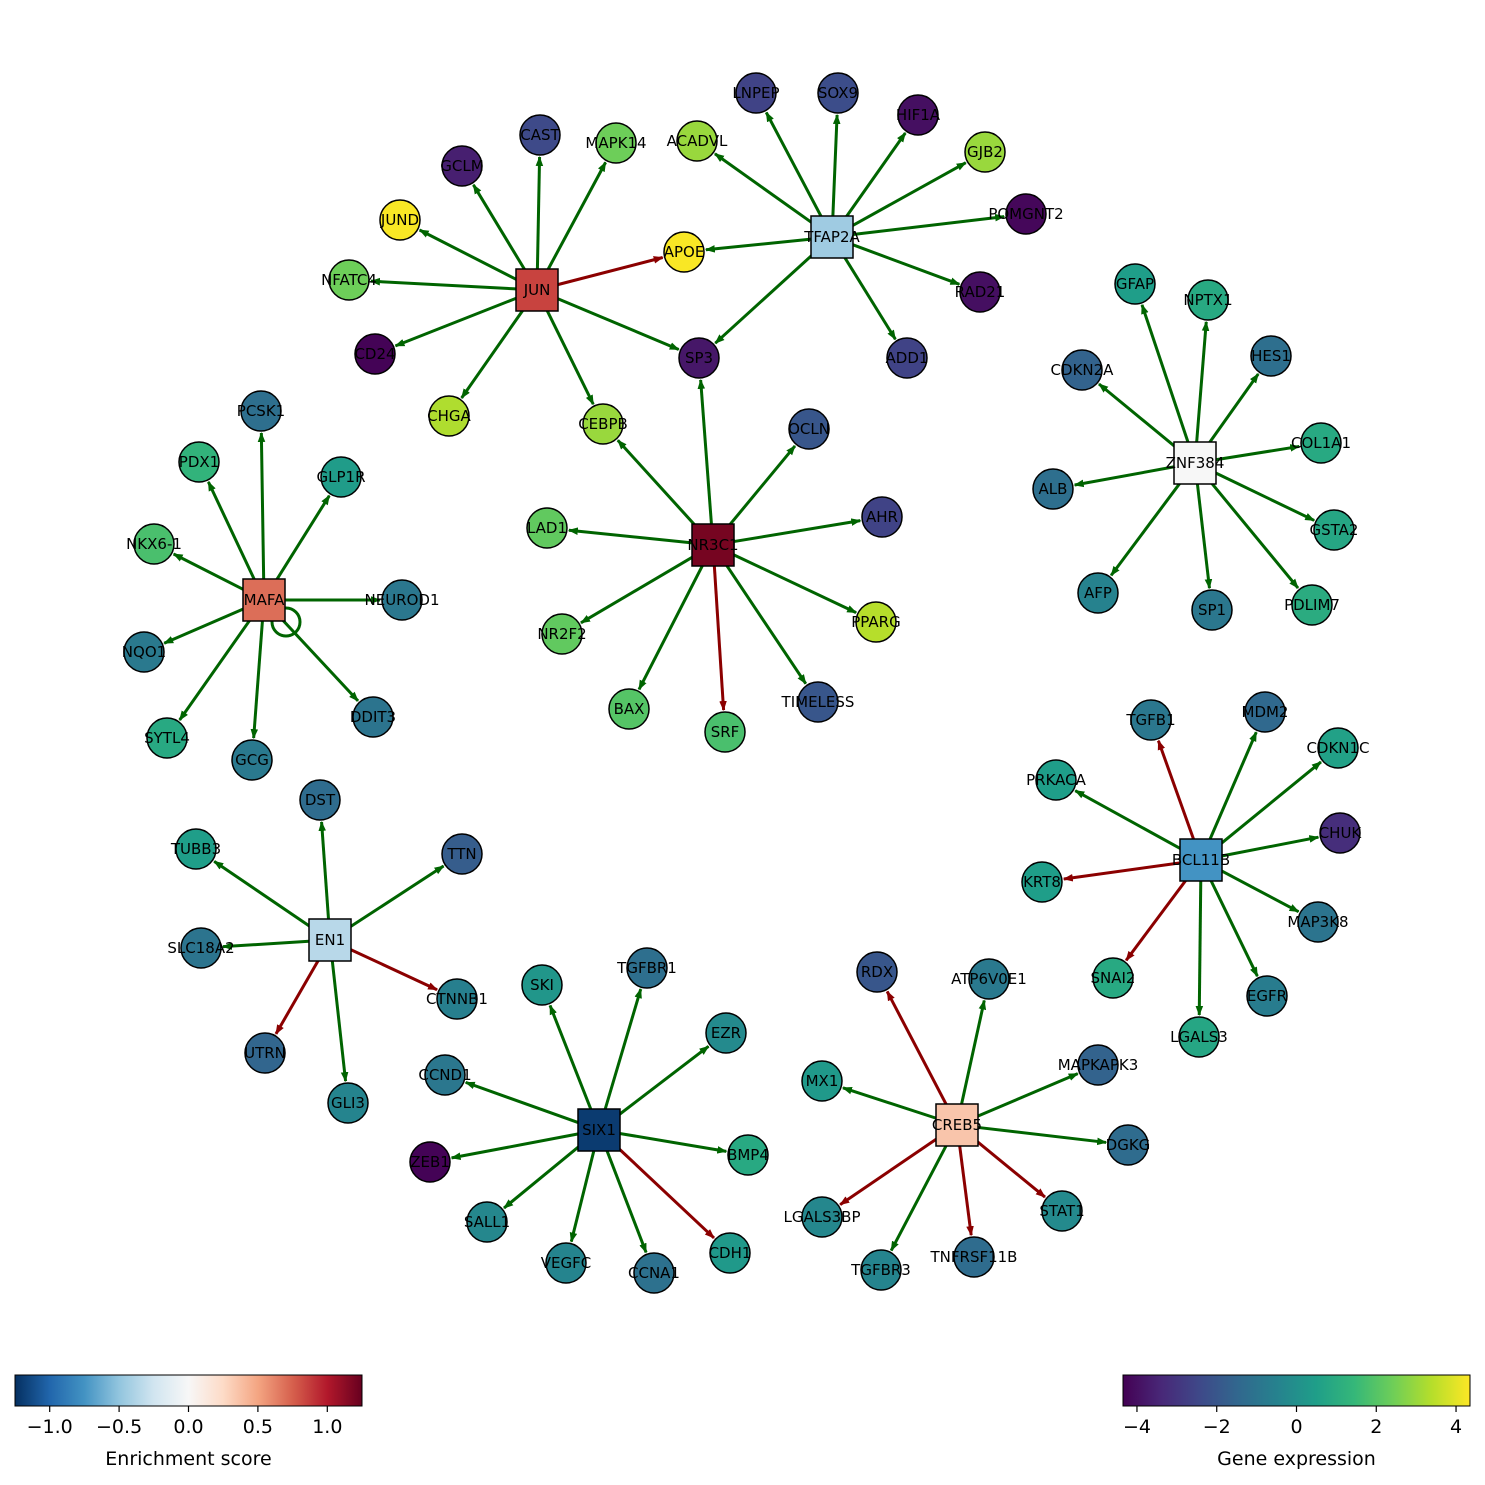 The height and width of the screenshot is (1485, 1485). I want to click on gene-node-BAX, so click(629, 709).